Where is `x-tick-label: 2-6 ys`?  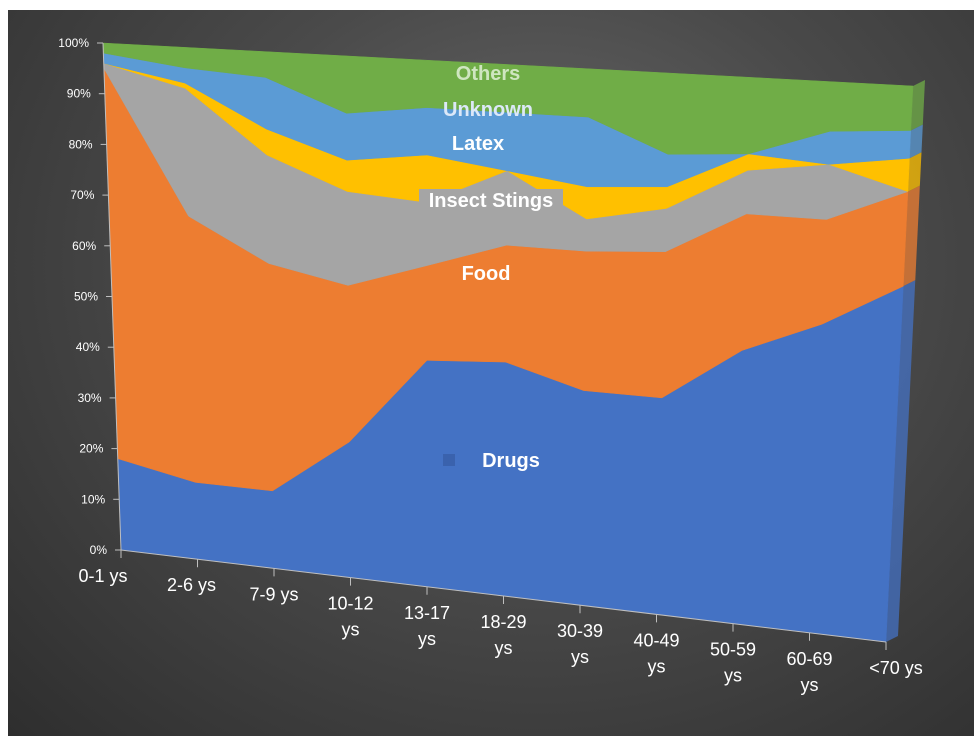
x-tick-label: 2-6 ys is located at coordinates (191, 585).